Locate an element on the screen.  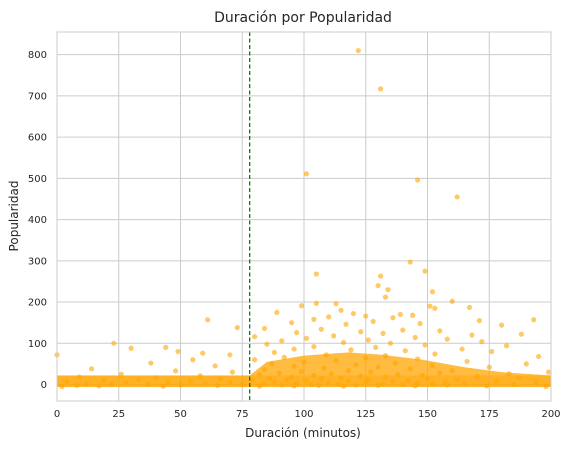
x-tick-label: 125 is located at coordinates (365, 414).